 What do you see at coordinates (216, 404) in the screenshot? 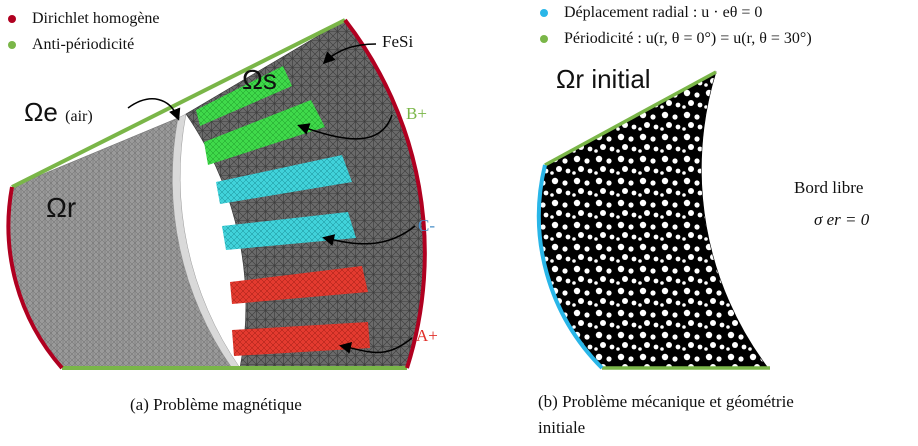
I see `caption-a: (a) Problème magnétique` at bounding box center [216, 404].